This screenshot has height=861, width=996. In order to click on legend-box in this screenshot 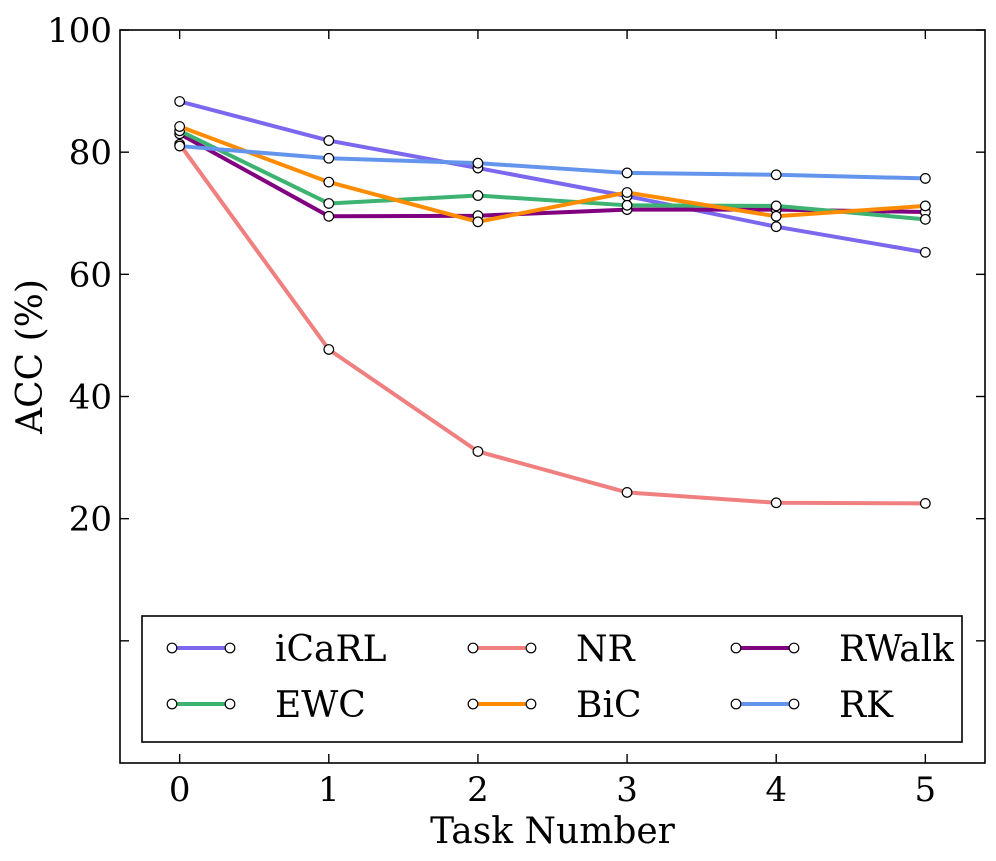, I will do `click(552, 679)`.